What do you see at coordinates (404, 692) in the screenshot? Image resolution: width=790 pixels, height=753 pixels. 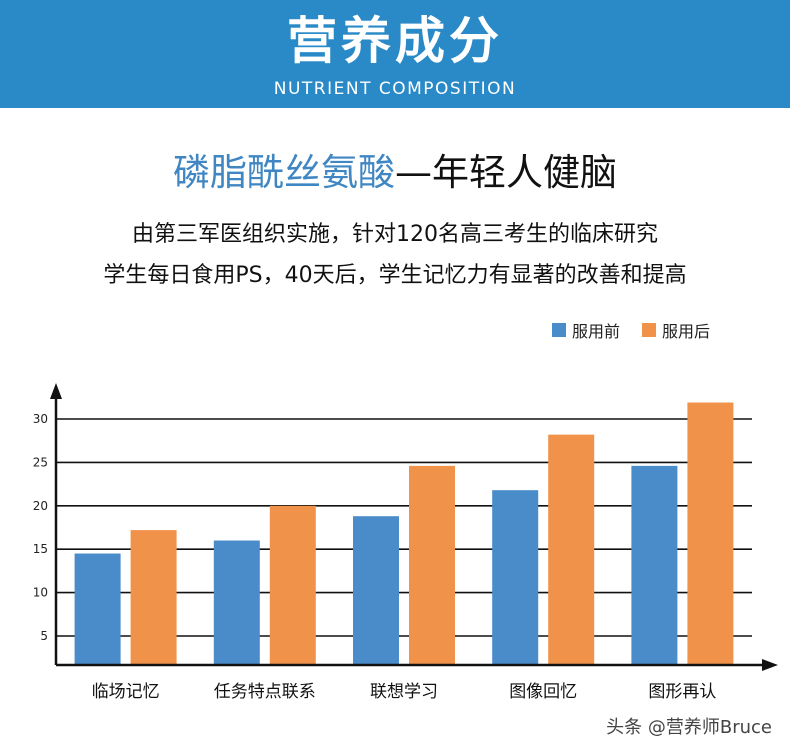 I see `x-category-label: 联想学习` at bounding box center [404, 692].